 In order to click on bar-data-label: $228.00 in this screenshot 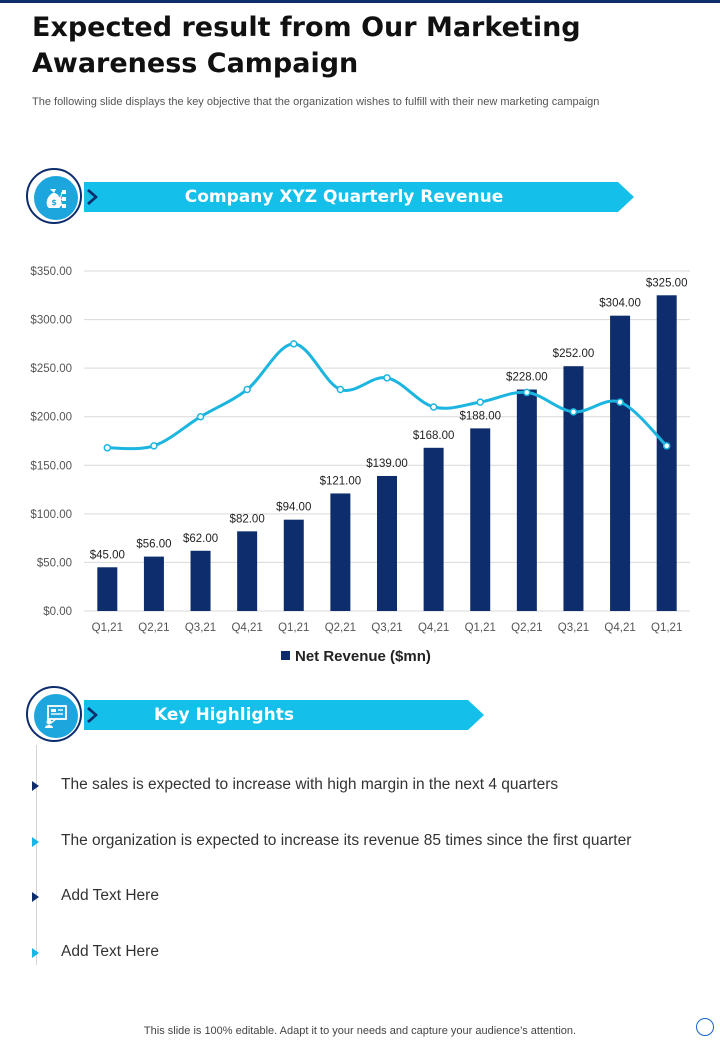, I will do `click(527, 378)`.